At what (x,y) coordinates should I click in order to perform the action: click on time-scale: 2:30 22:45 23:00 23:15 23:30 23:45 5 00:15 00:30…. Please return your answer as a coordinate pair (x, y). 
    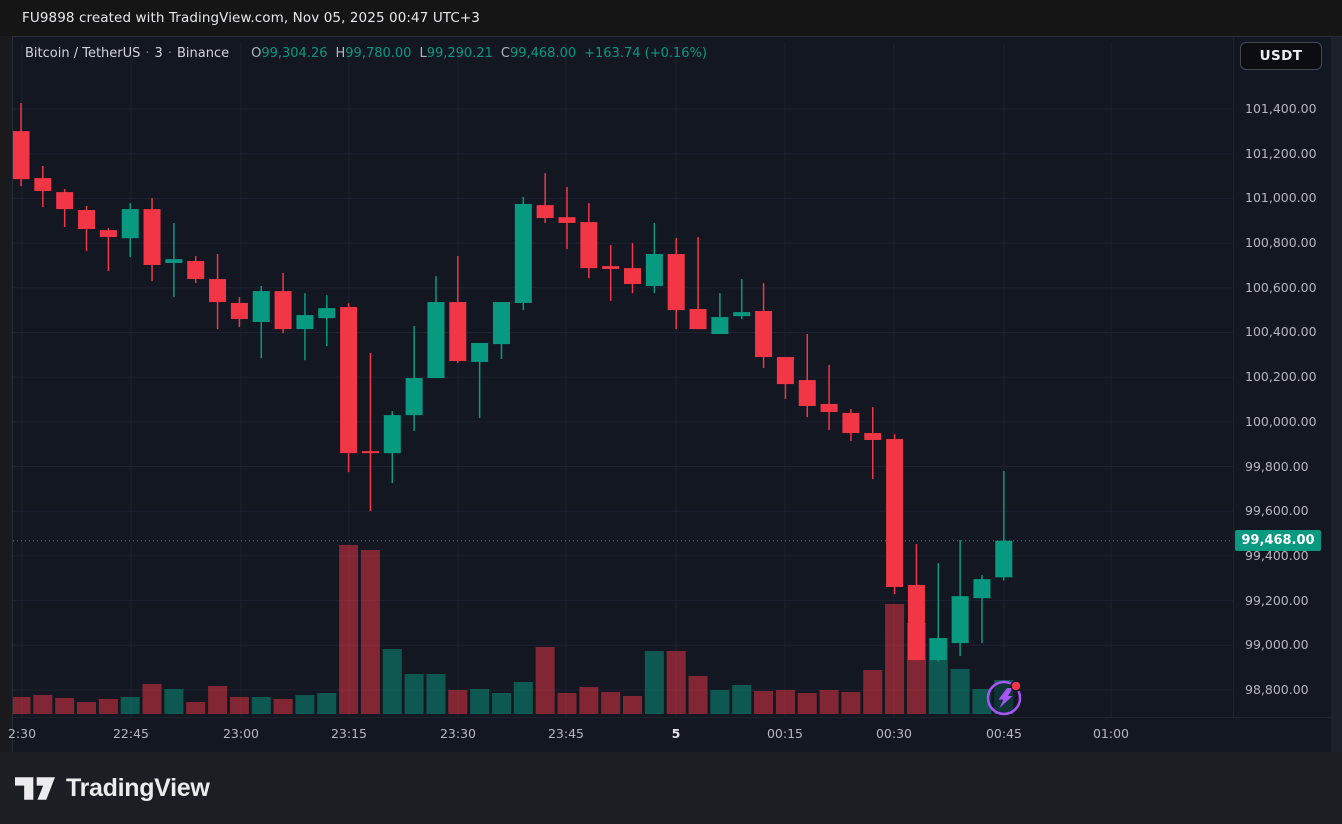
    Looking at the image, I should click on (669, 735).